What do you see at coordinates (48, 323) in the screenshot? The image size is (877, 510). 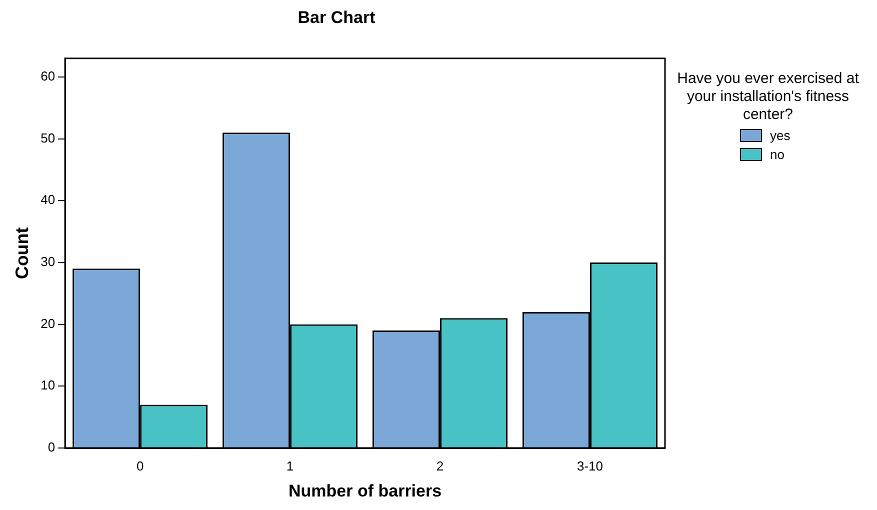 I see `y-tick-label: 20` at bounding box center [48, 323].